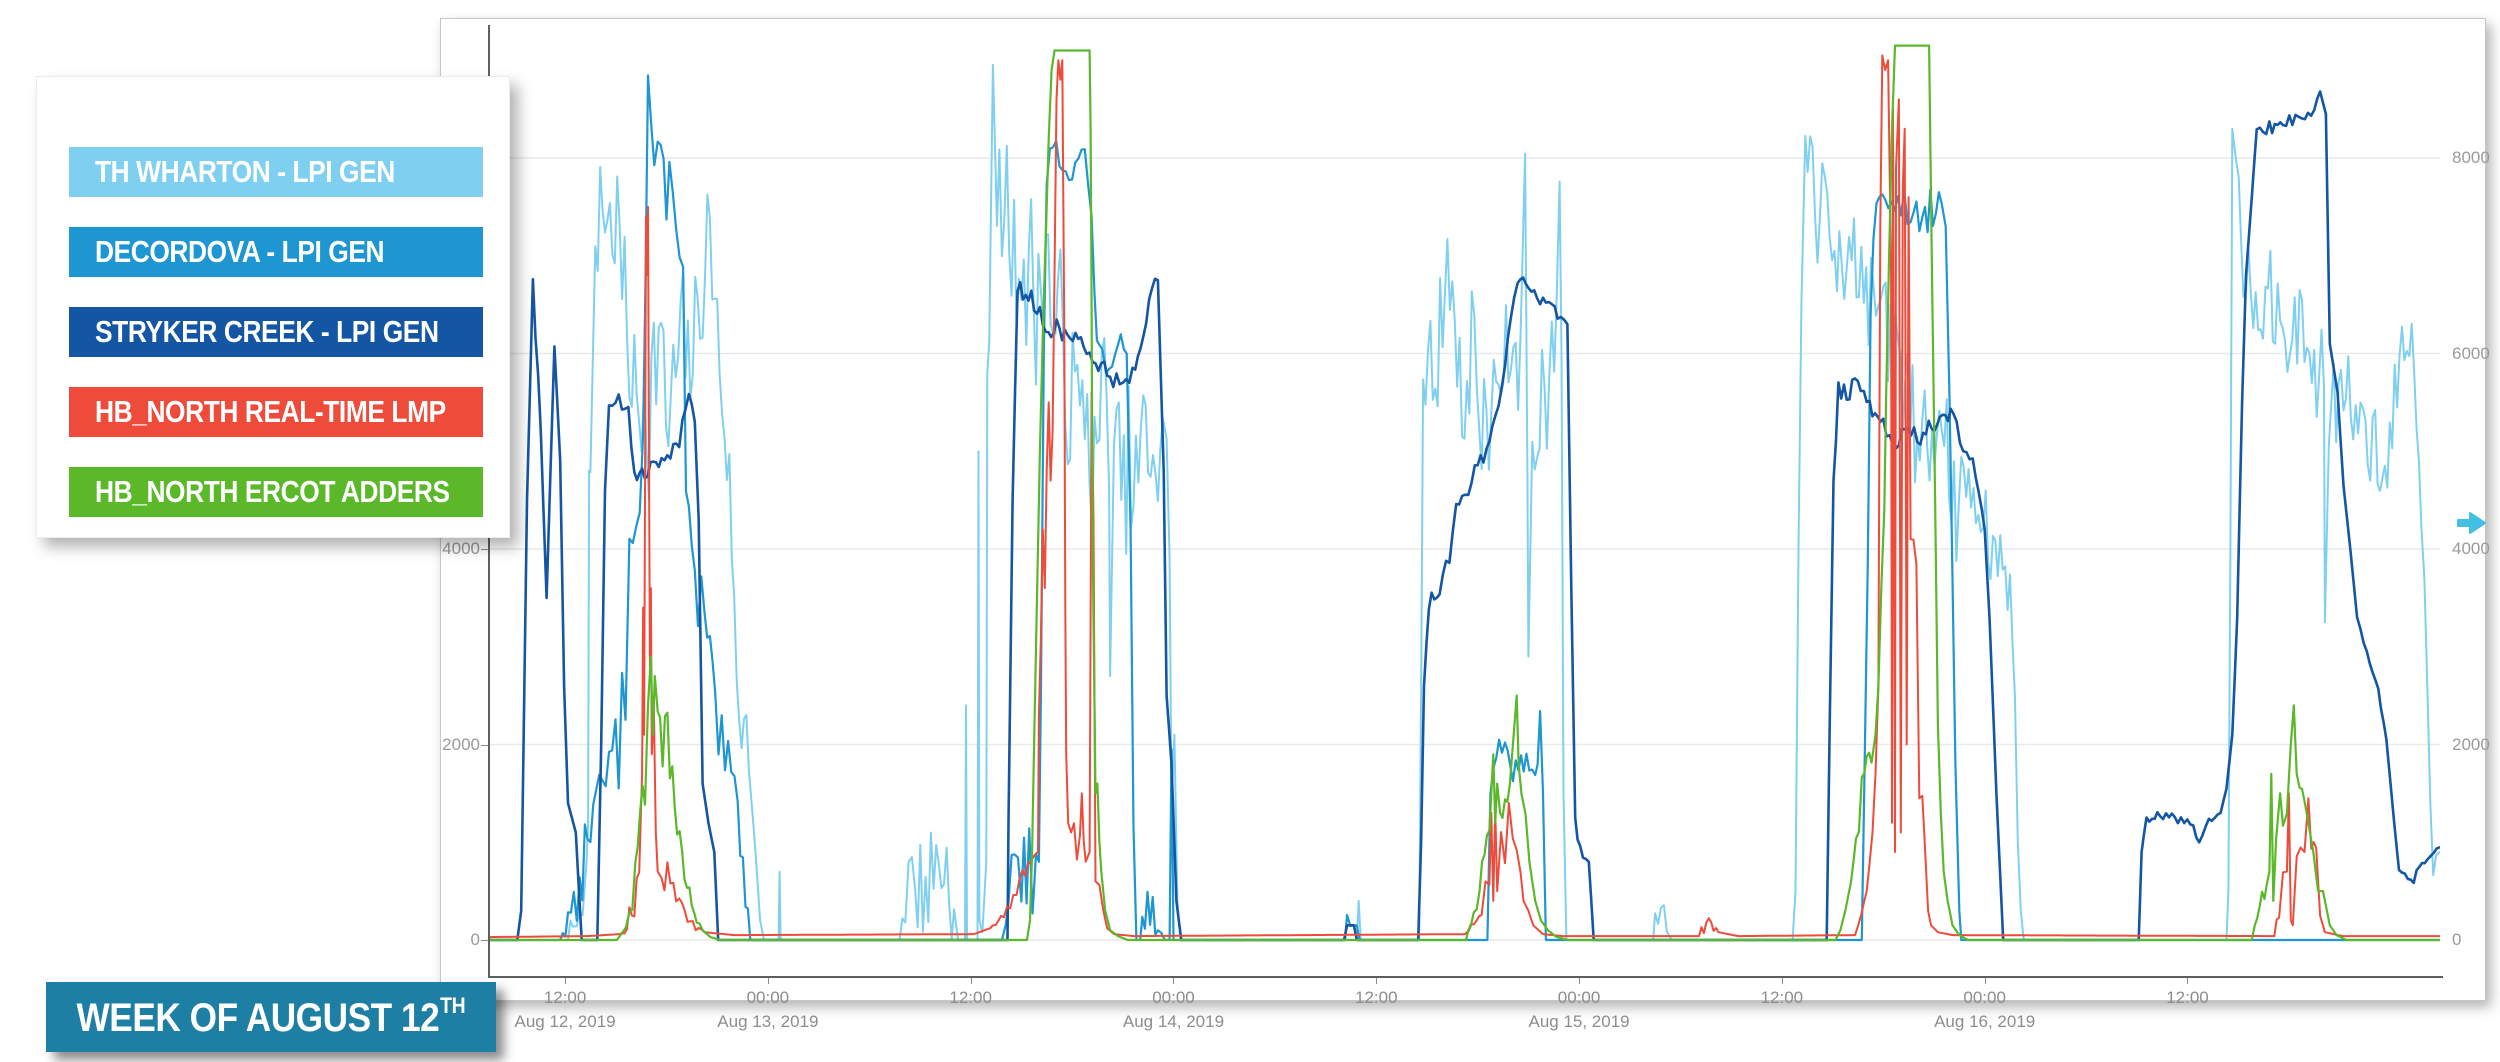  What do you see at coordinates (768, 997) in the screenshot?
I see `x-axis-time-label-1: 00:00` at bounding box center [768, 997].